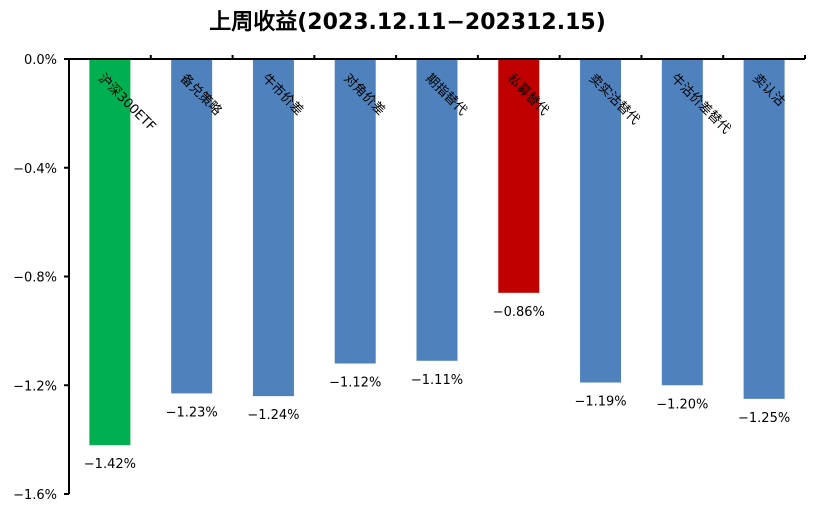 The width and height of the screenshot is (815, 523). What do you see at coordinates (682, 404) in the screenshot?
I see `data-label: −1.20%` at bounding box center [682, 404].